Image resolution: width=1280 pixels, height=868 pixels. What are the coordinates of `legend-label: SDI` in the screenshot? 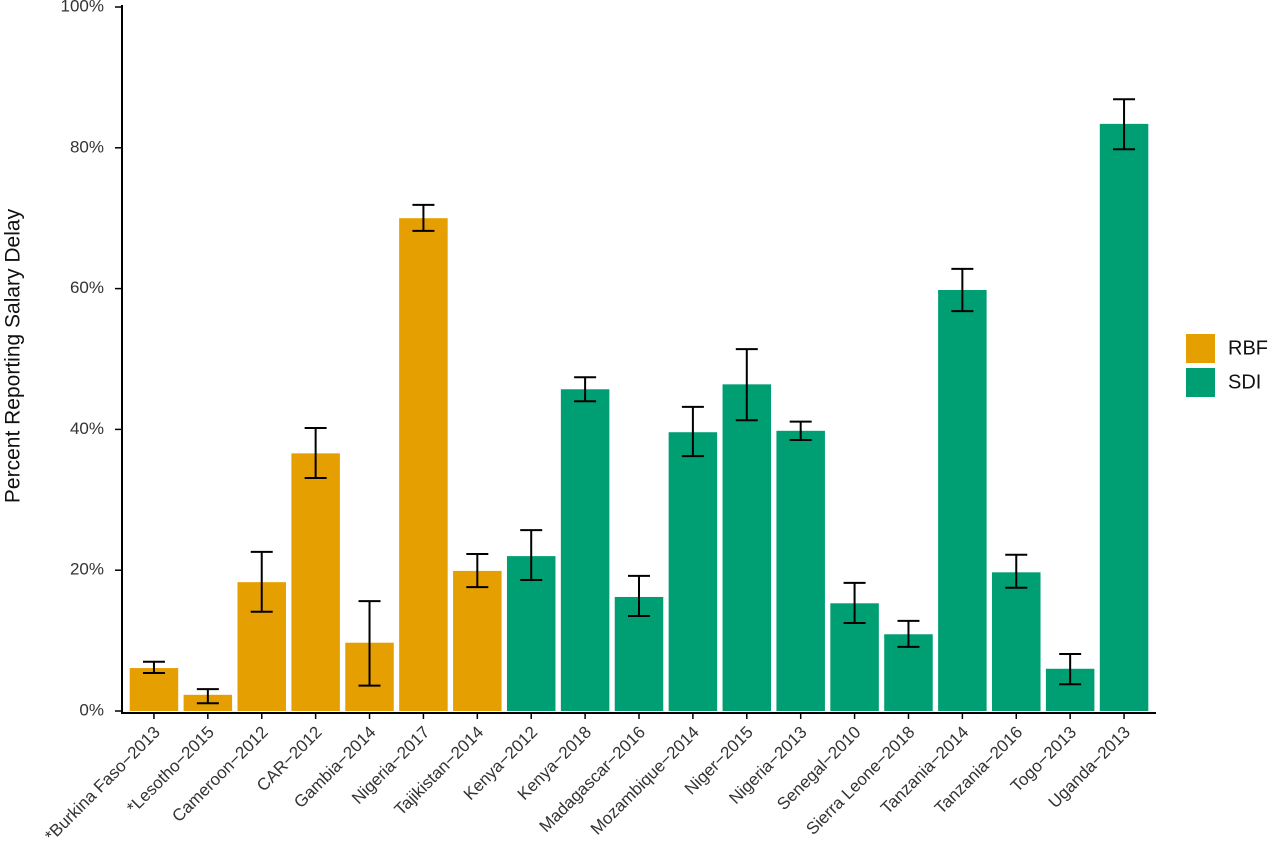 It's located at (1244, 382).